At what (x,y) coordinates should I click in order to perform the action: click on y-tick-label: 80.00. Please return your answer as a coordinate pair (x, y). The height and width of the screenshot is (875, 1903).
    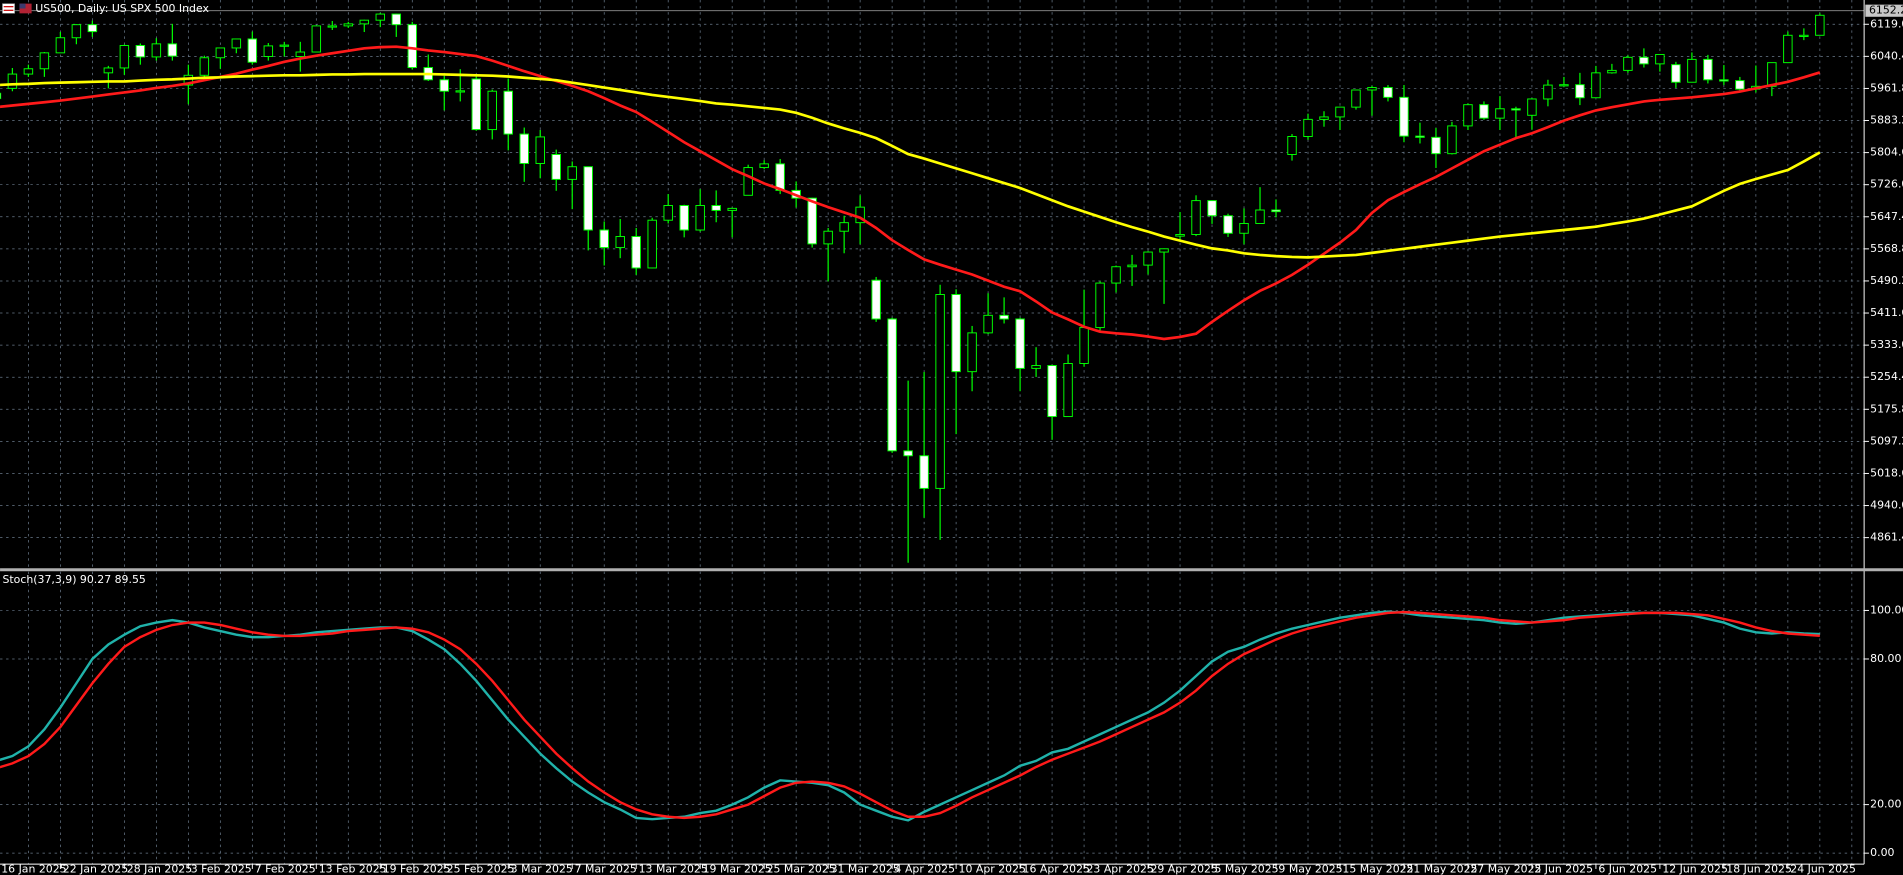
    Looking at the image, I should click on (1885, 658).